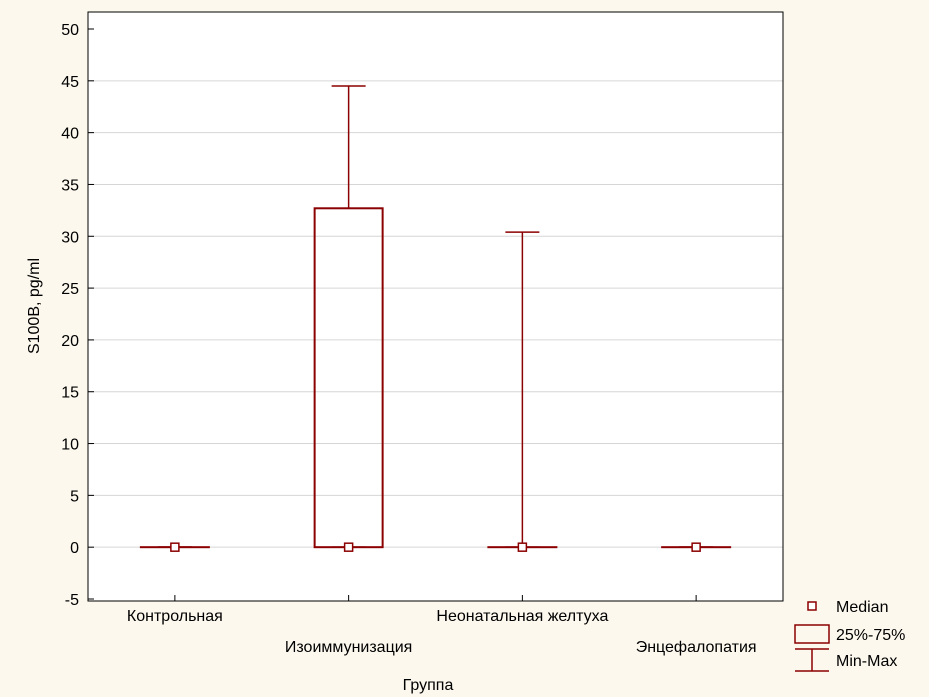 The height and width of the screenshot is (697, 929). I want to click on y-tick-label: 50, so click(70, 30).